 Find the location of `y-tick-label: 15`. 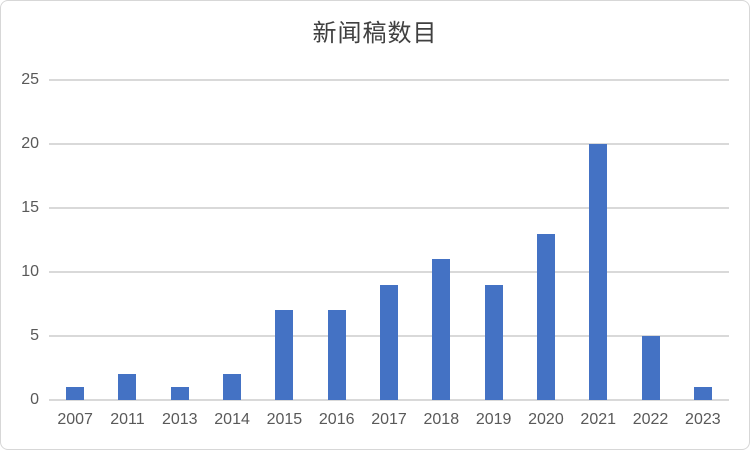

y-tick-label: 15 is located at coordinates (30, 207).